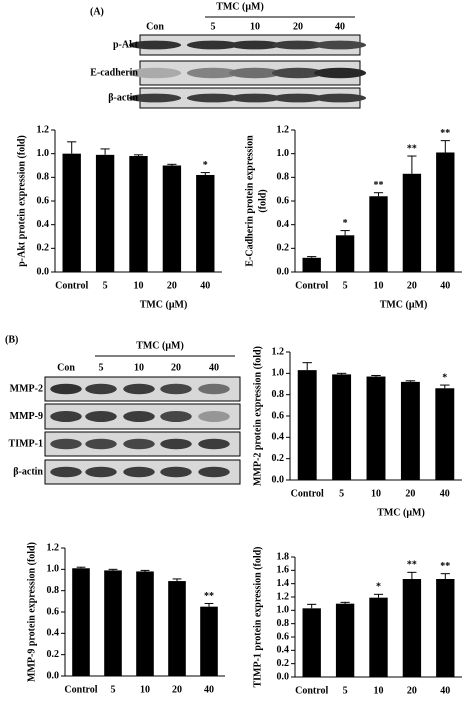  What do you see at coordinates (26, 416) in the screenshot?
I see `blot-row-label: MMP-9` at bounding box center [26, 416].